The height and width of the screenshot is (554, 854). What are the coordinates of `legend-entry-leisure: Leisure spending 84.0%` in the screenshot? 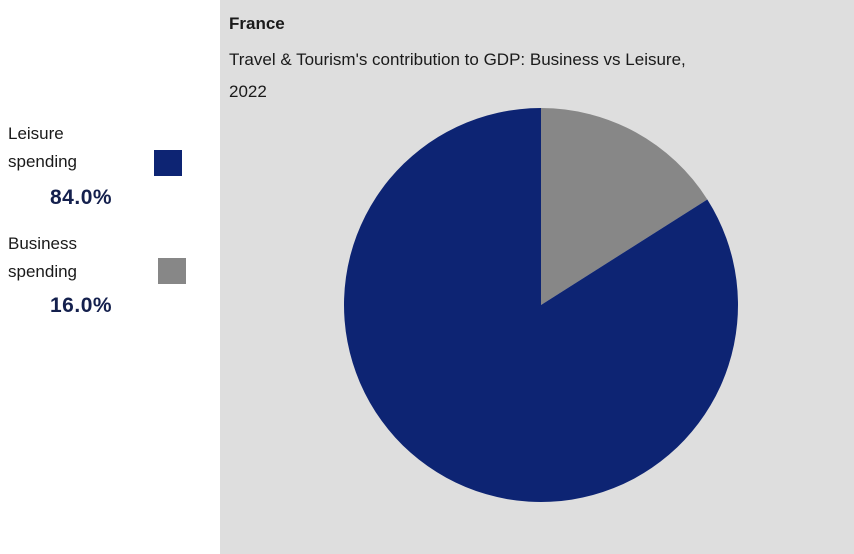 It's located at (108, 168).